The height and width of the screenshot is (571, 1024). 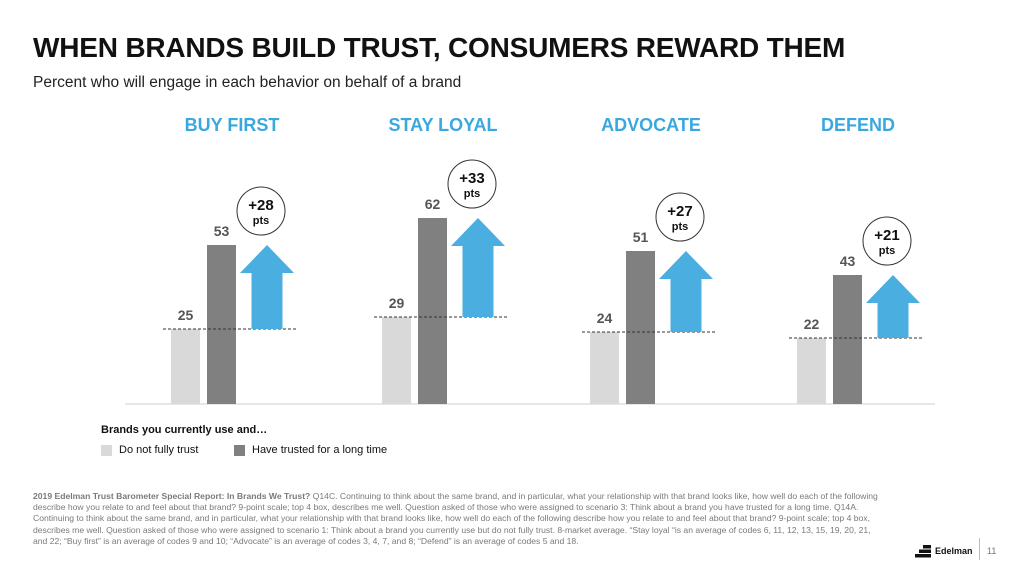 What do you see at coordinates (893, 306) in the screenshot?
I see `difference-arrow-defend` at bounding box center [893, 306].